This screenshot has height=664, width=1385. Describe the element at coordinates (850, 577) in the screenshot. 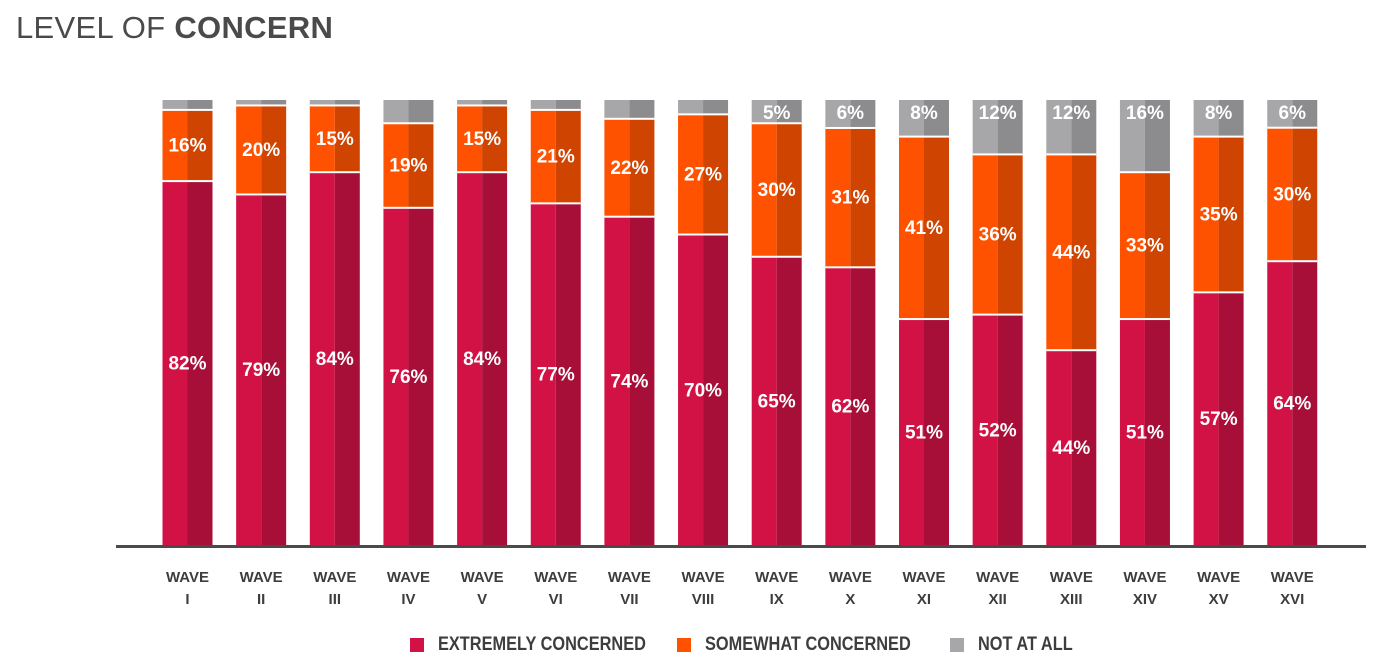

I see `x-tick-label-10: WAVE` at that location.